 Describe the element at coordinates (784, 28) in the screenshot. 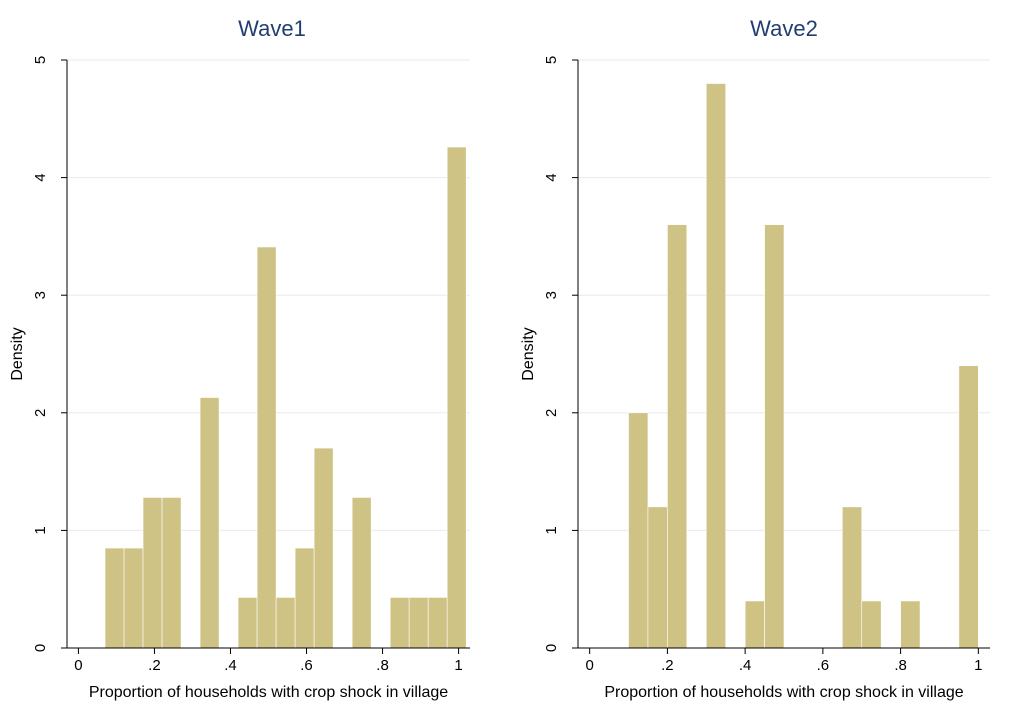

I see `chart-title: Wave2` at that location.